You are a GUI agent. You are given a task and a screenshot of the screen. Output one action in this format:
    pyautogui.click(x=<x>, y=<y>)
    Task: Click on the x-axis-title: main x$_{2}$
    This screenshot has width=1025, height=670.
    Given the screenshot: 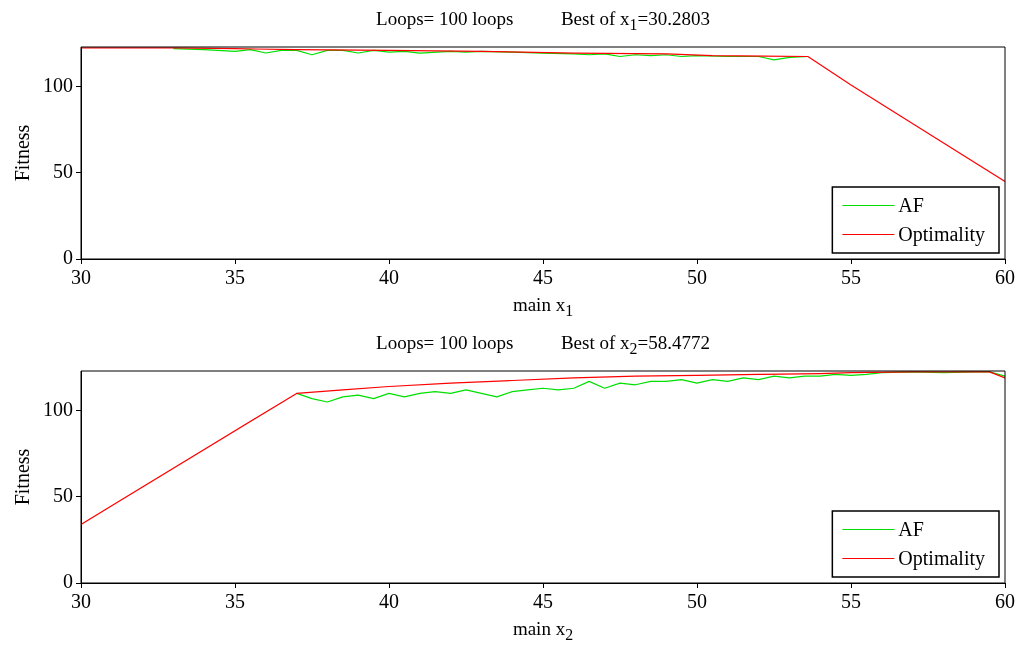 What is the action you would take?
    pyautogui.click(x=543, y=631)
    